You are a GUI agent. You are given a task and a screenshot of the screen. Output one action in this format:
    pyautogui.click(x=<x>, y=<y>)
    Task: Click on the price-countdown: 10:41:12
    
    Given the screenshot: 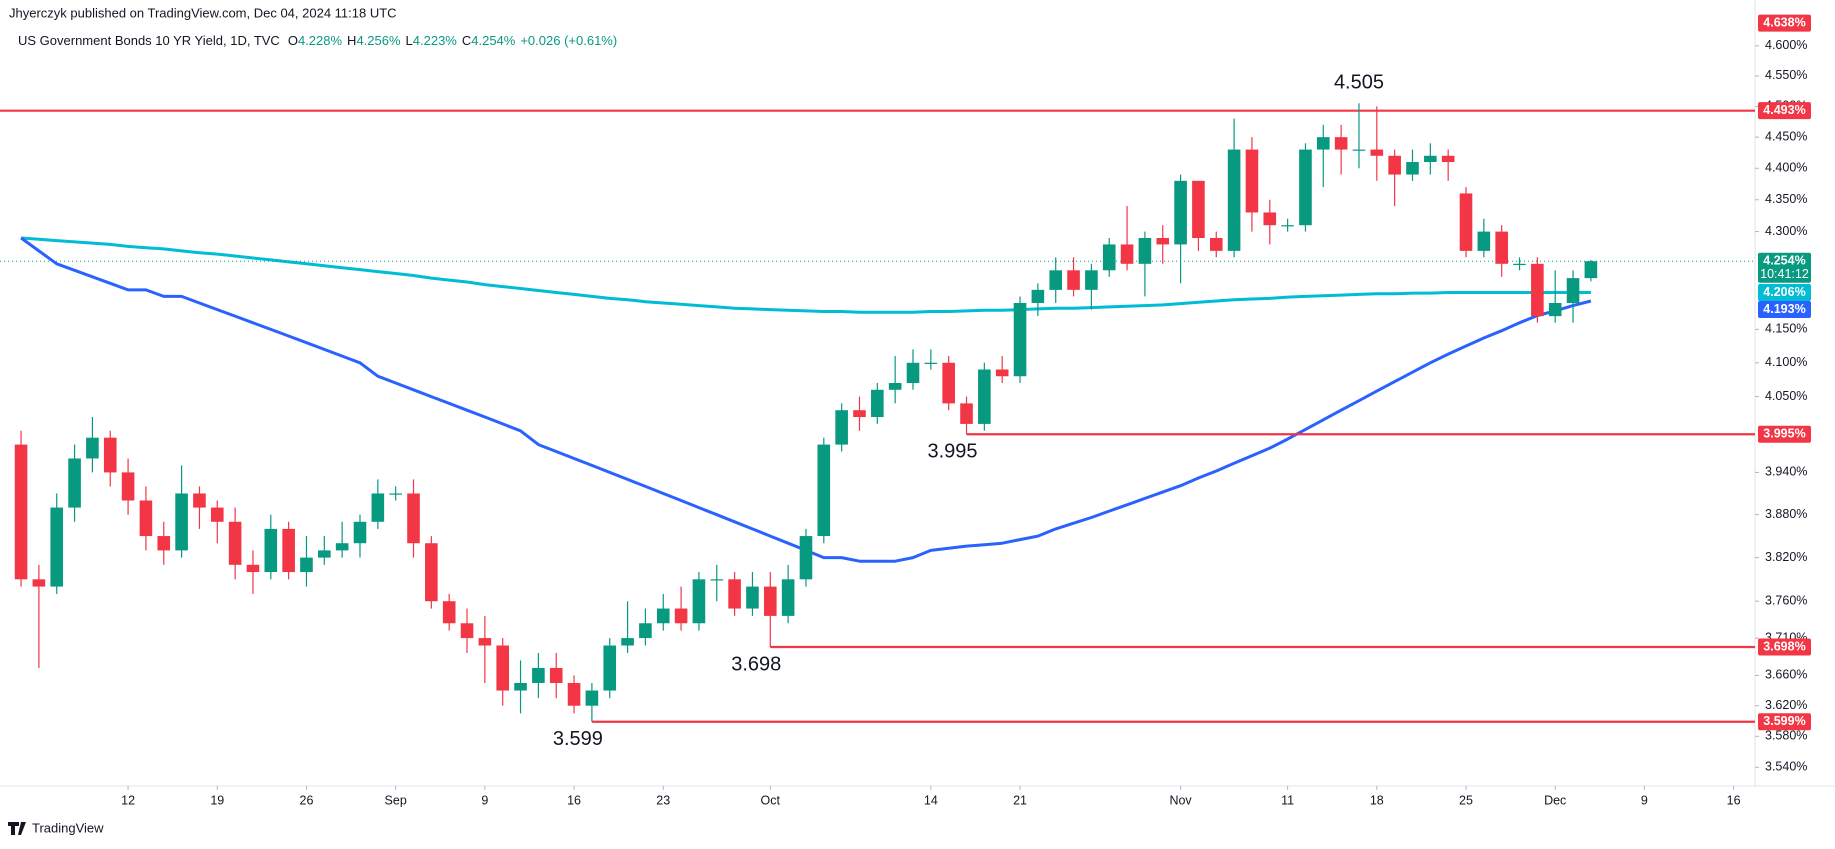 What is the action you would take?
    pyautogui.click(x=1784, y=274)
    